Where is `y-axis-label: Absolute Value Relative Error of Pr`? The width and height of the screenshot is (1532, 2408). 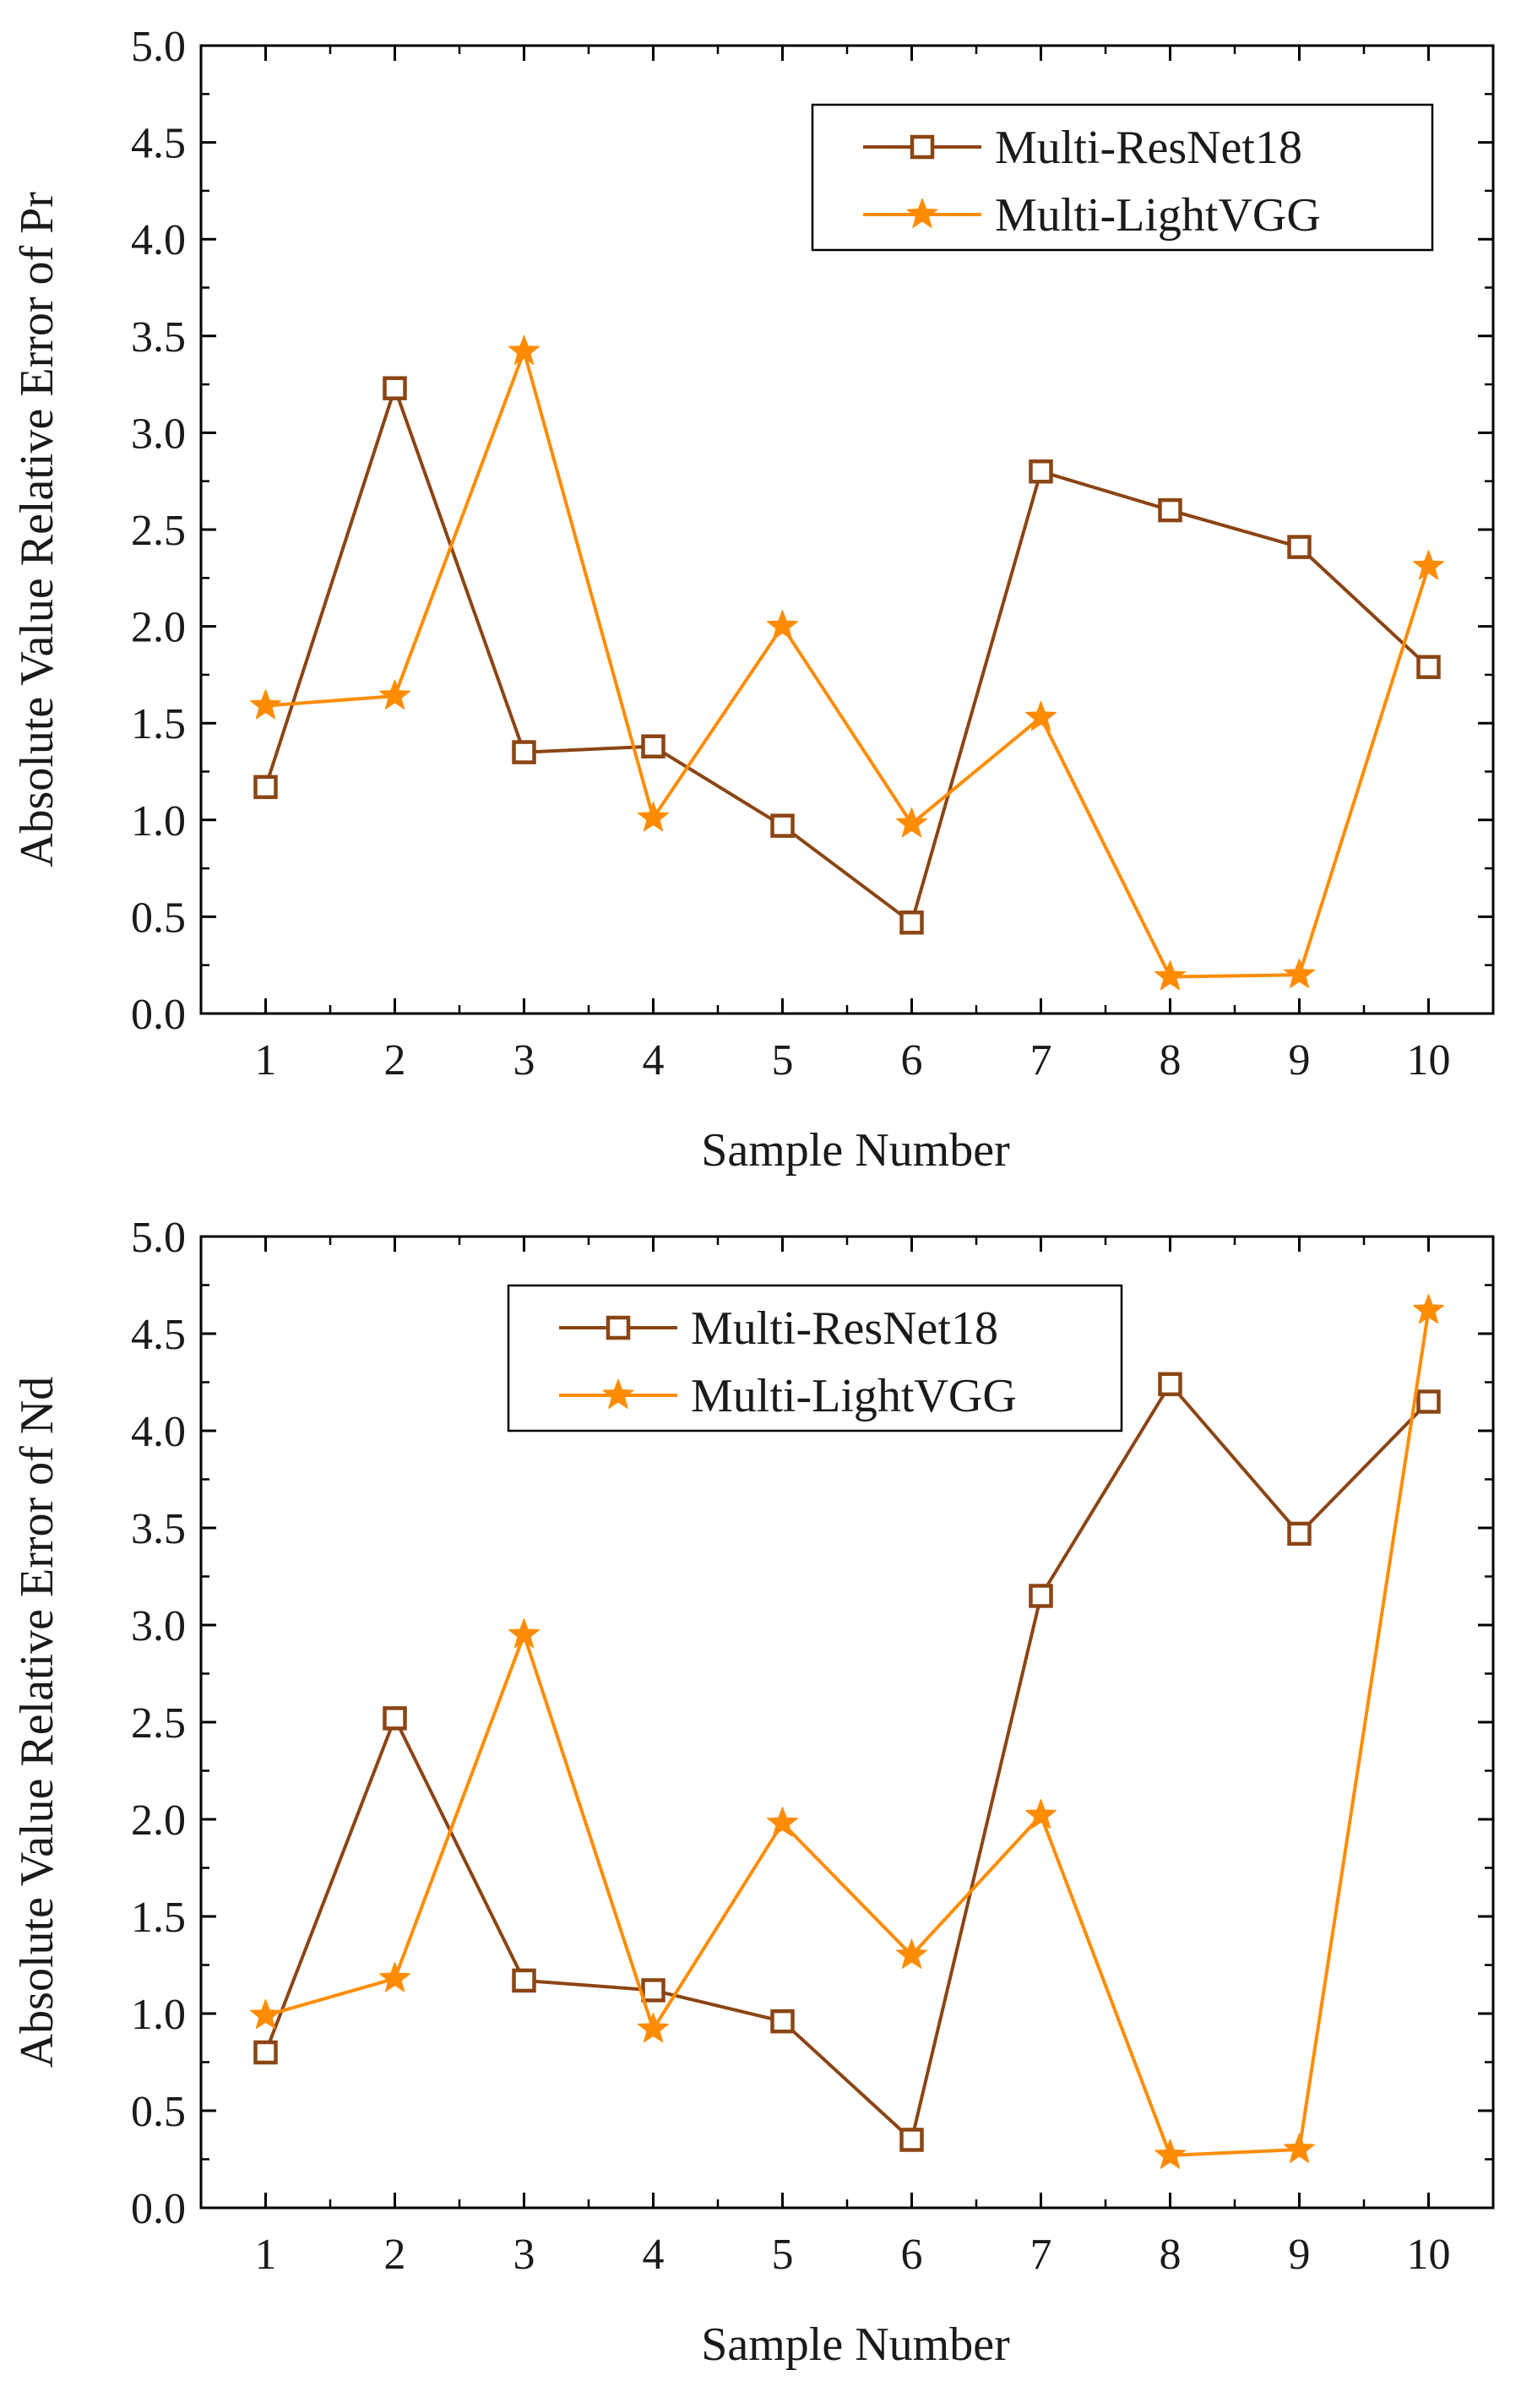 y-axis-label: Absolute Value Relative Error of Pr is located at coordinates (37, 529).